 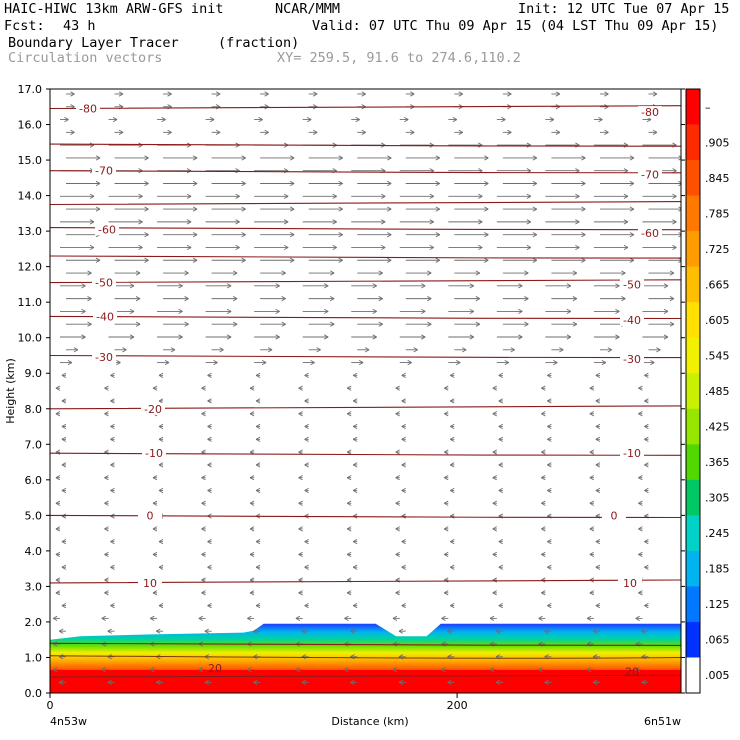 I want to click on contour-label: 0, so click(x=150, y=515).